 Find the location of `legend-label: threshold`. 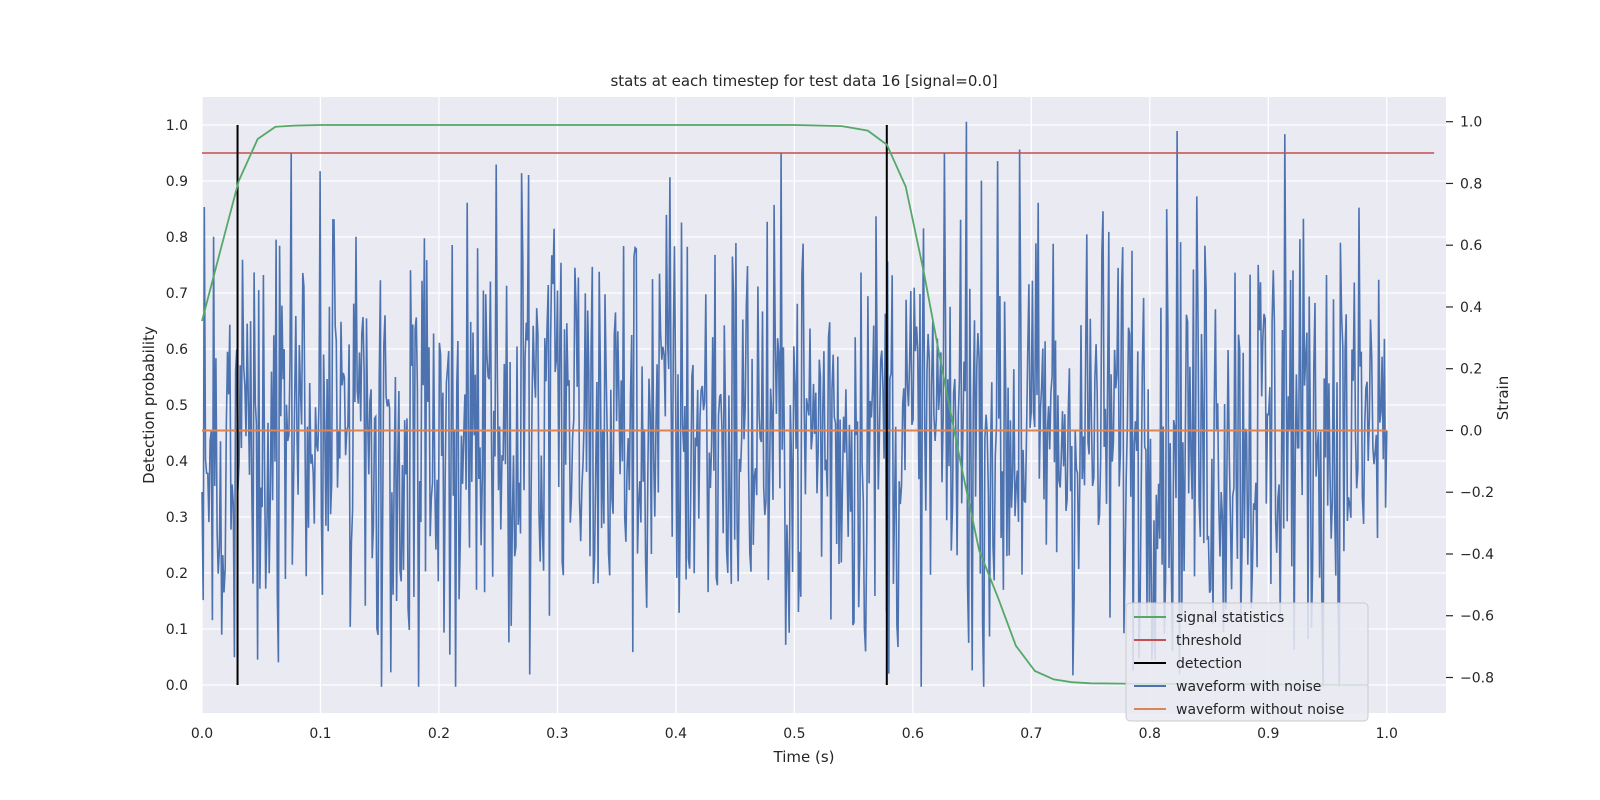

legend-label: threshold is located at coordinates (1209, 641).